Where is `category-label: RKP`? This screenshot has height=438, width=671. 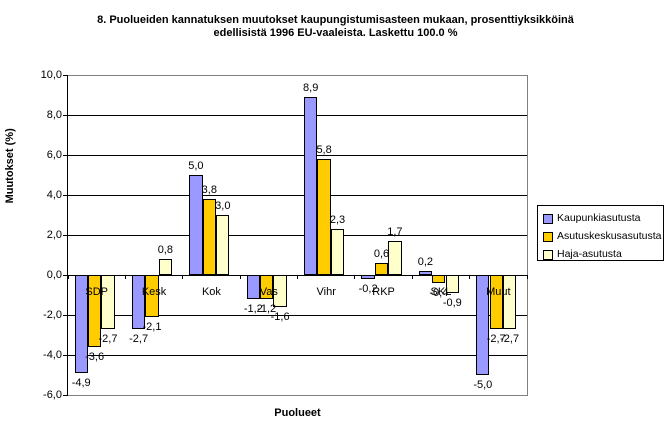 category-label: RKP is located at coordinates (383, 292).